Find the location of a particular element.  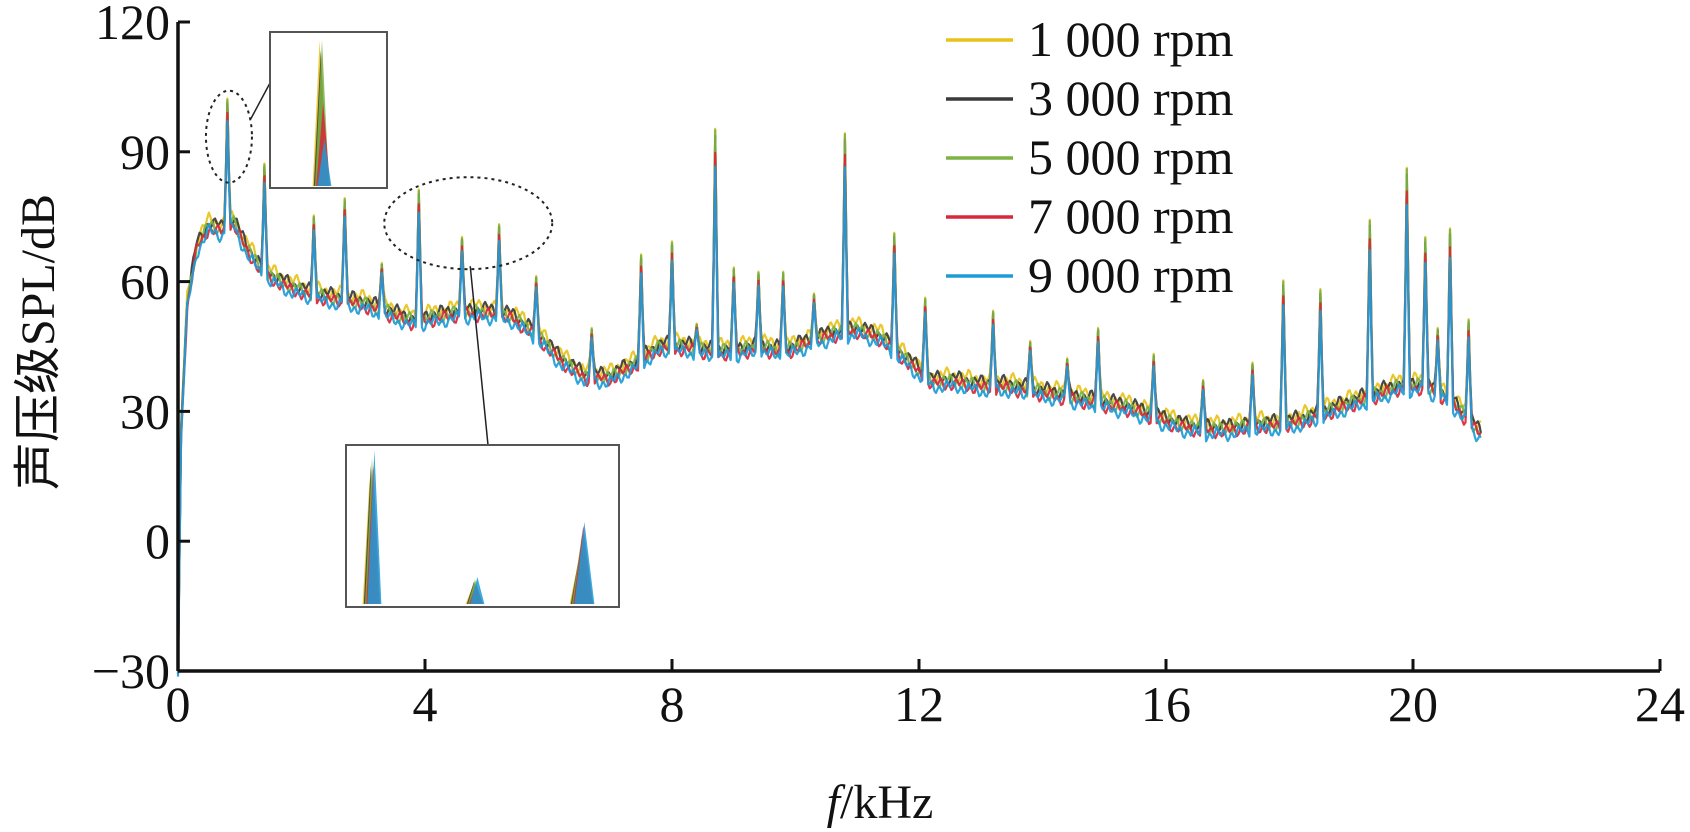

legend-label-4: 7 000 rpm is located at coordinates (1131, 216).